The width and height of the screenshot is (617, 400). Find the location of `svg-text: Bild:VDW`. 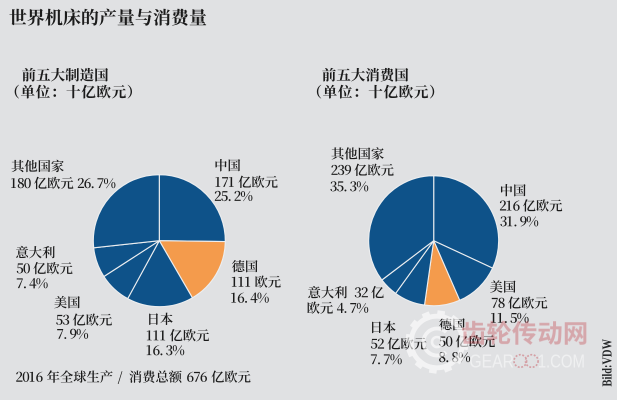

svg-text: Bild:VDW is located at coordinates (606, 363).